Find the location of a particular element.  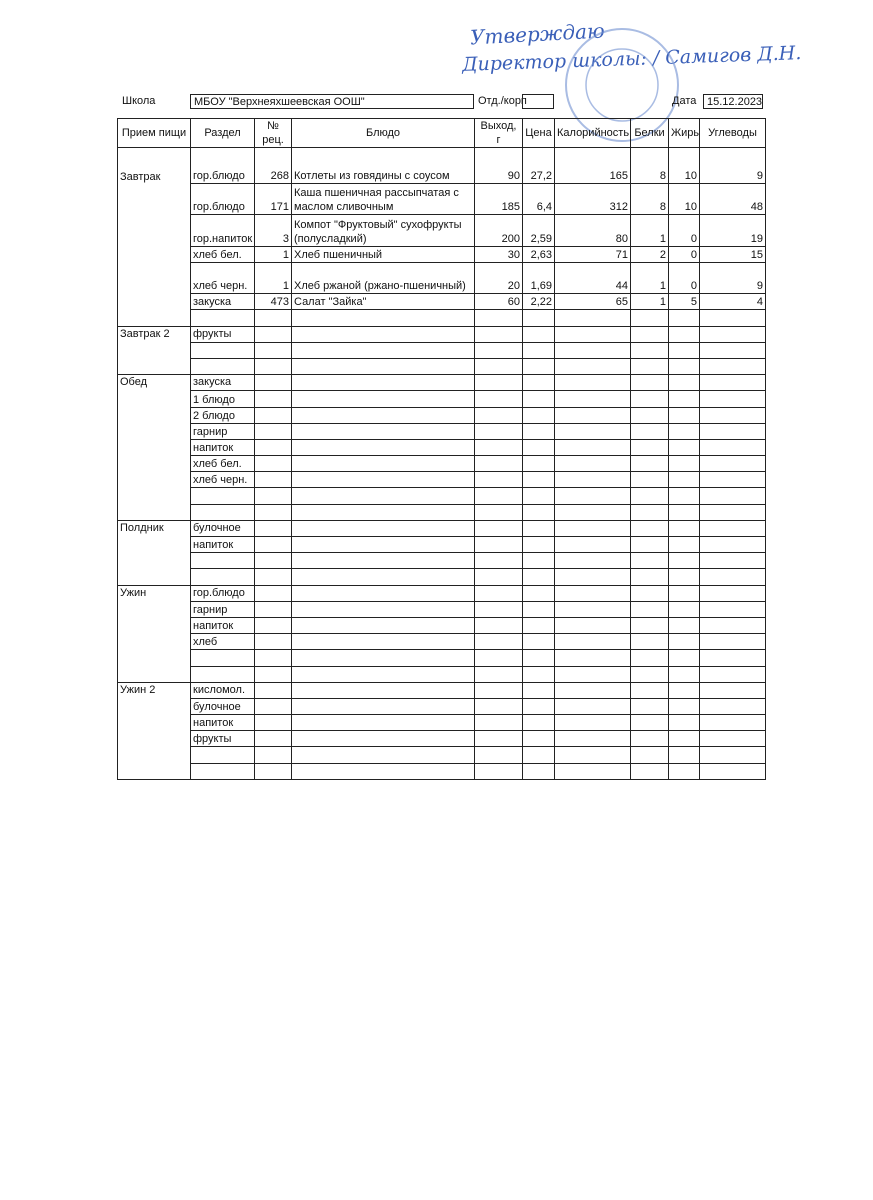

cell: 19 is located at coordinates (732, 230).